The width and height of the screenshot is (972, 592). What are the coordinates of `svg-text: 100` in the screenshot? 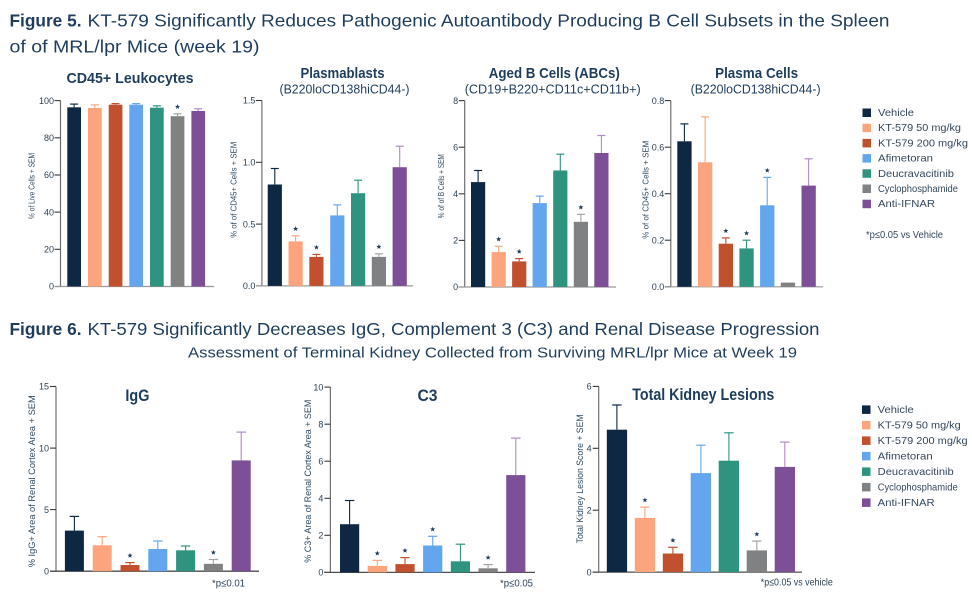 It's located at (46, 101).